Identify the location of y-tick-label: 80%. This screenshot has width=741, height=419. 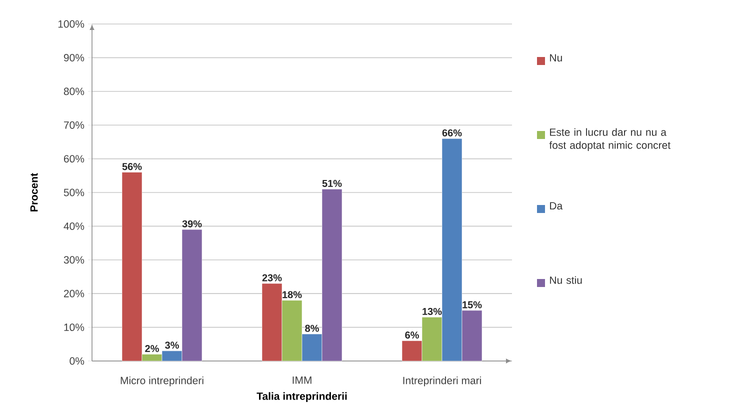
(74, 92).